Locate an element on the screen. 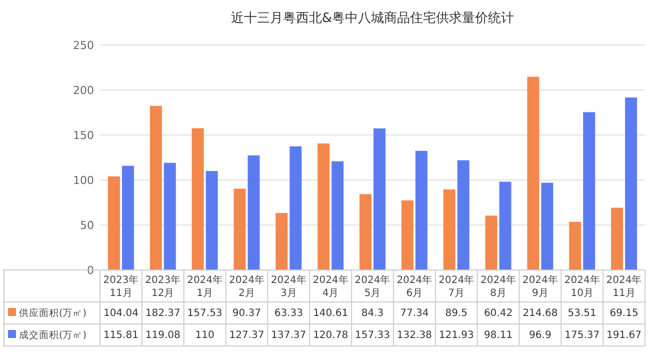 The image size is (660, 357). data-label: 157.53 is located at coordinates (204, 313).